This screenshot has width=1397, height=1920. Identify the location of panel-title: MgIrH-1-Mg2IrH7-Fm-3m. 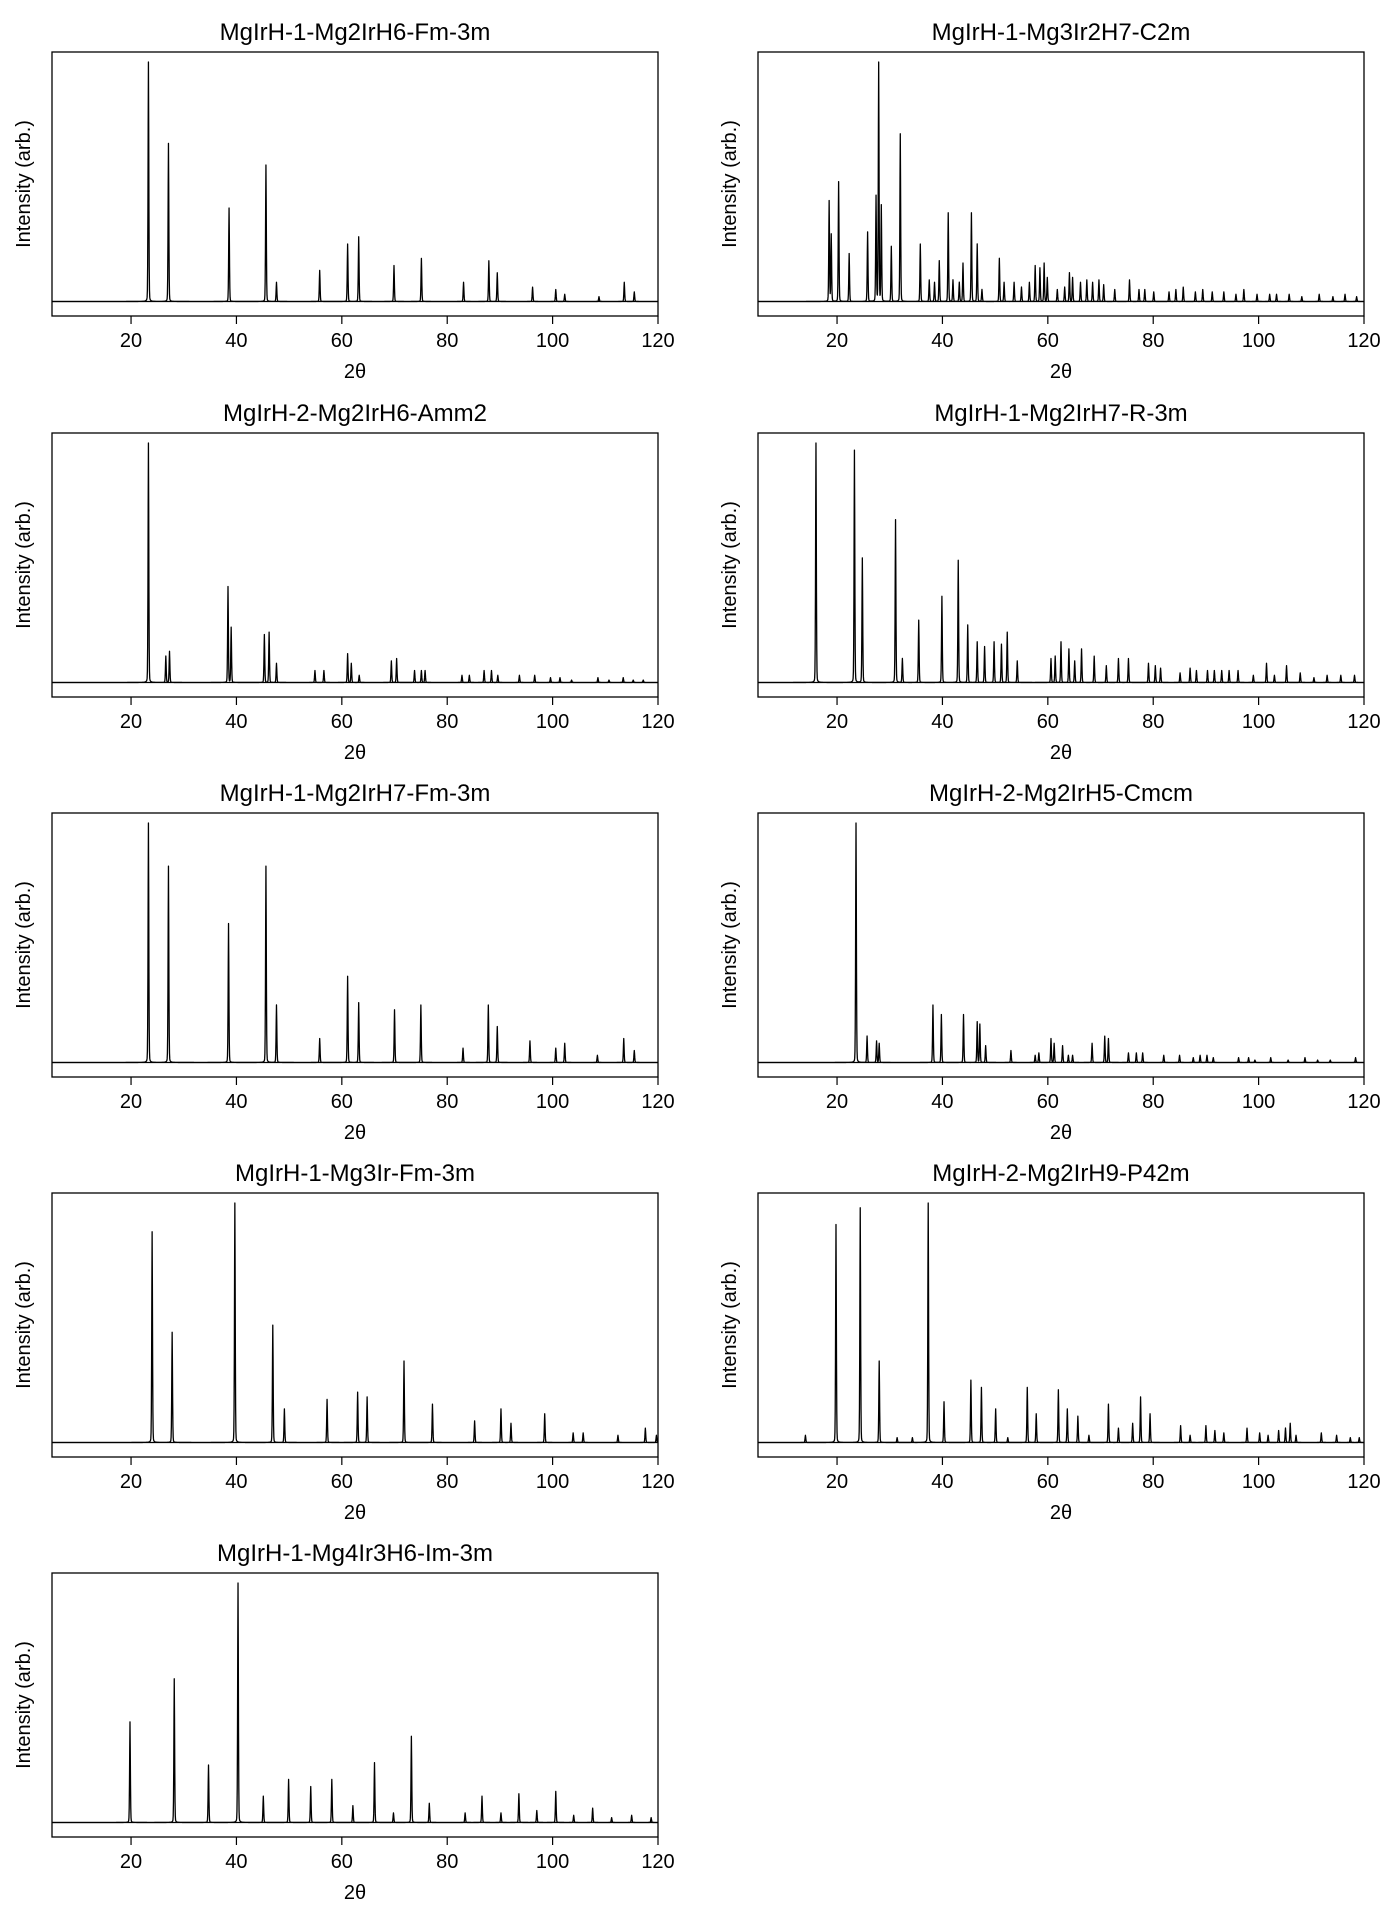
(355, 793).